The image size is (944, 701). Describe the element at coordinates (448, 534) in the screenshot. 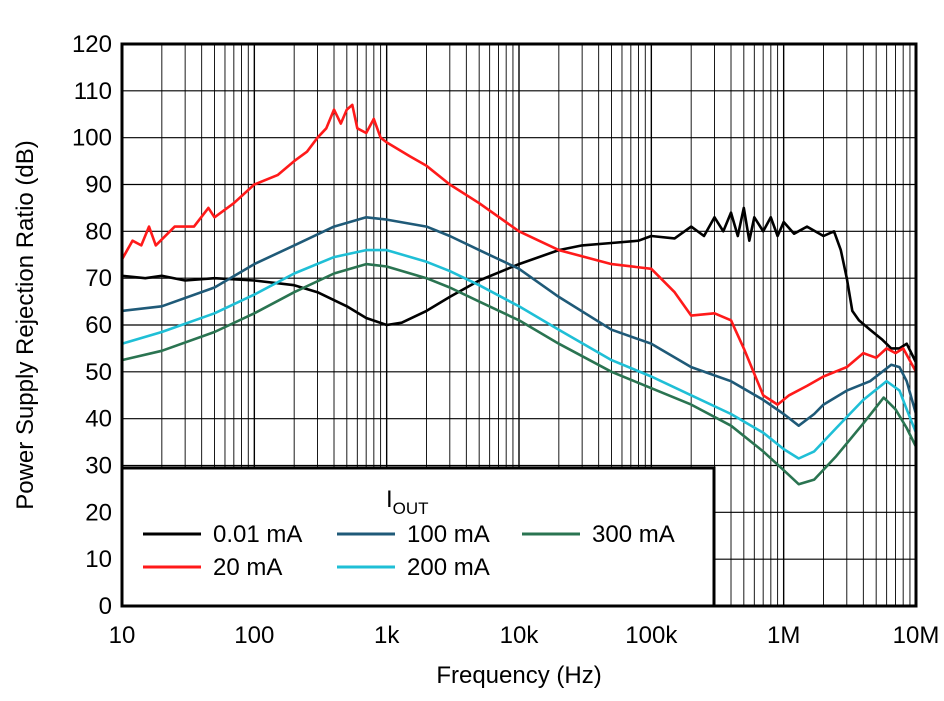

I see `legend-label: 100 mA` at that location.